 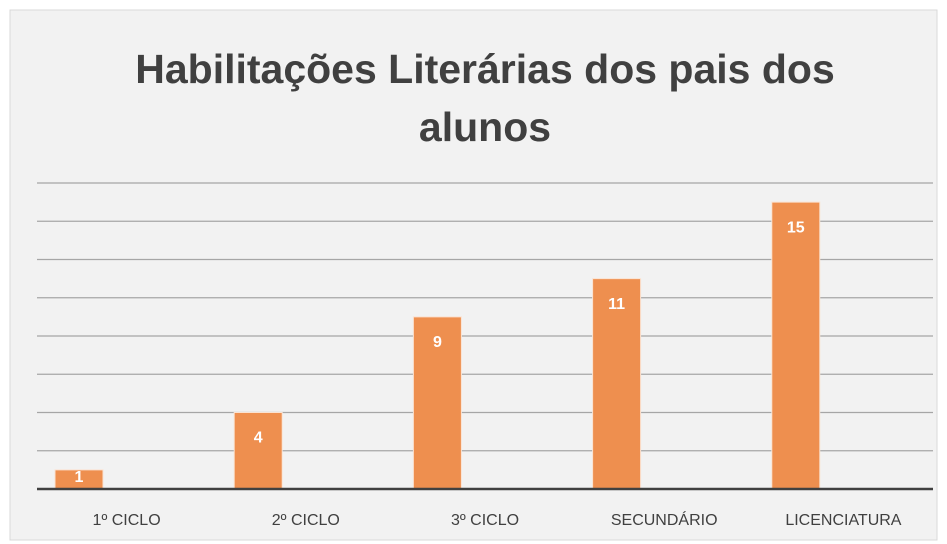 I want to click on x-tick-label: 1º CICLO, so click(x=127, y=520).